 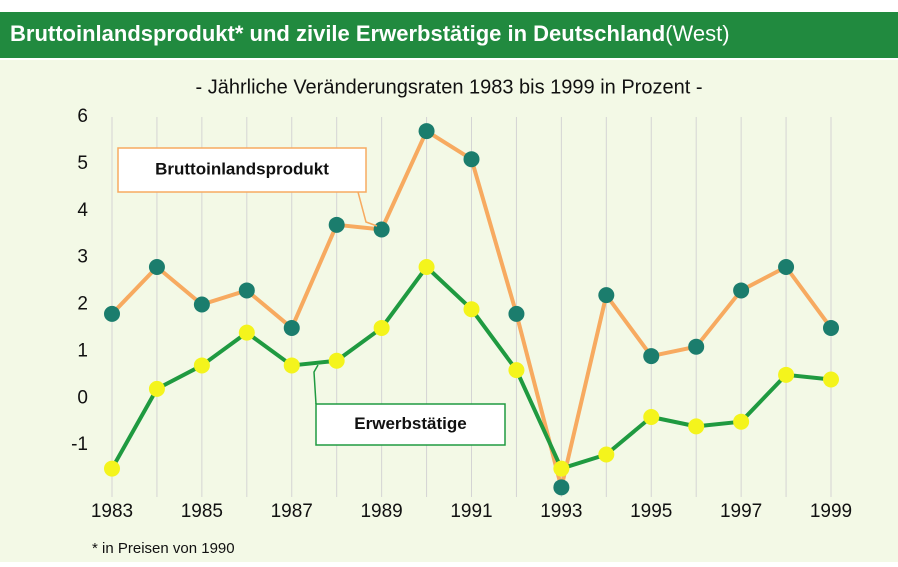 I want to click on x-tick-label: 1999, so click(x=831, y=511).